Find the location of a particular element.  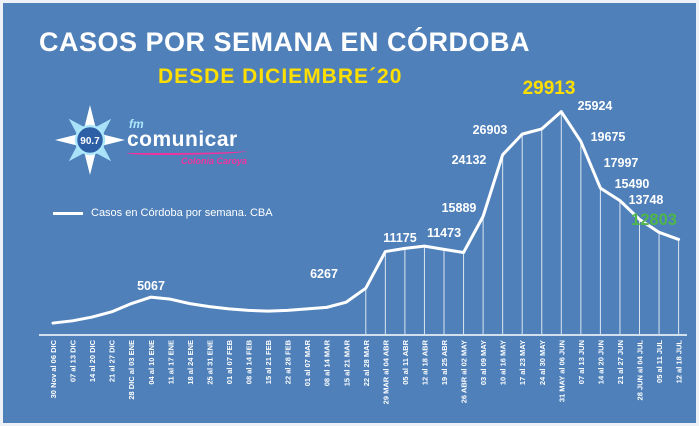

x-axis-label: 22 al 28 FEB is located at coordinates (288, 361).